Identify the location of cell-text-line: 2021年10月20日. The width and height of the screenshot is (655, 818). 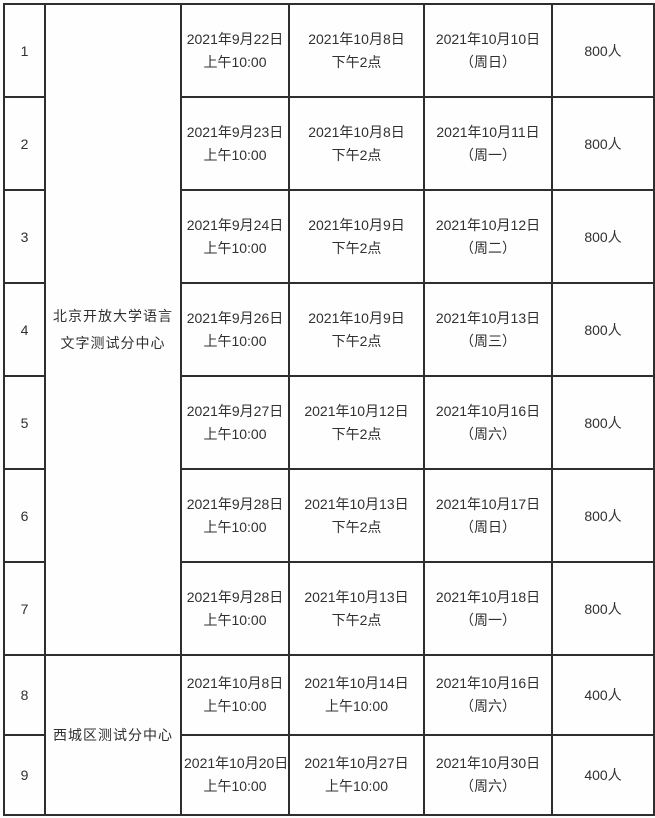
(236, 763).